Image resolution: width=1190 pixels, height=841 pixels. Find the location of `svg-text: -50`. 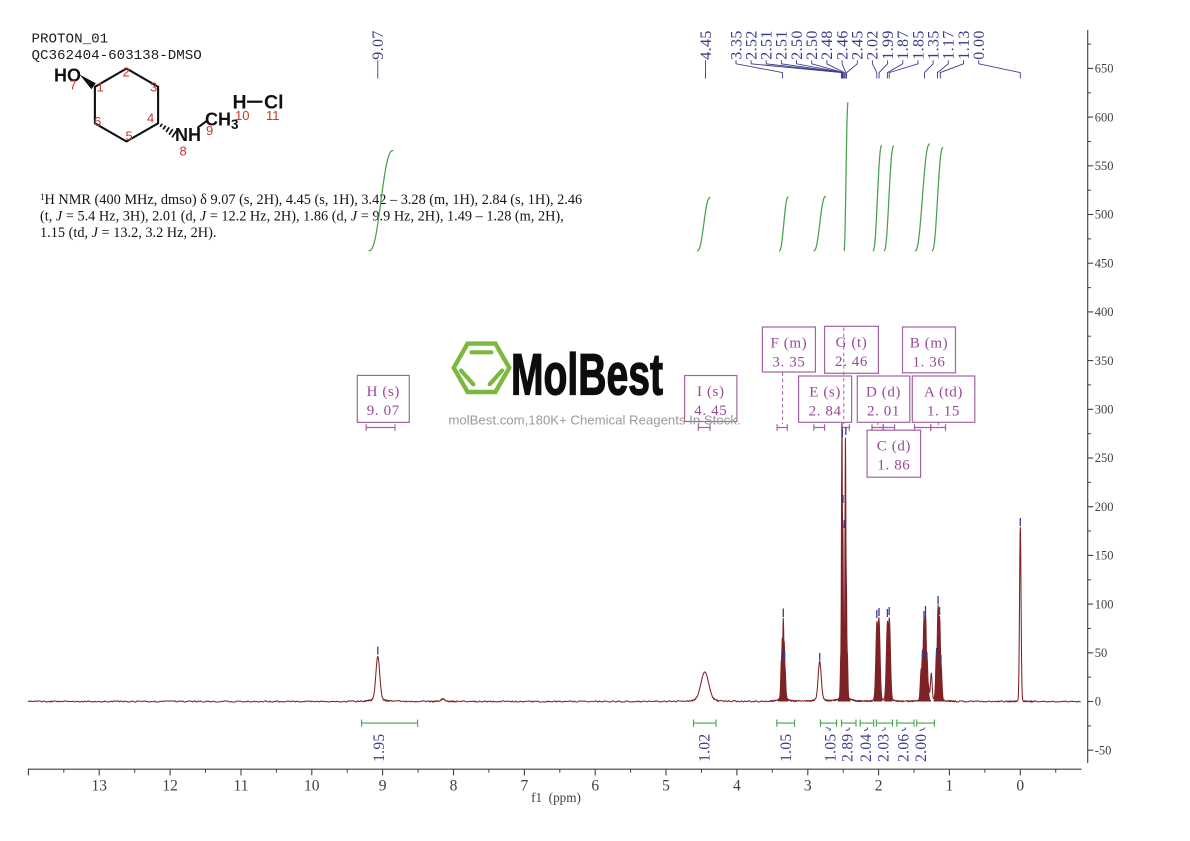

svg-text: -50 is located at coordinates (1103, 750).